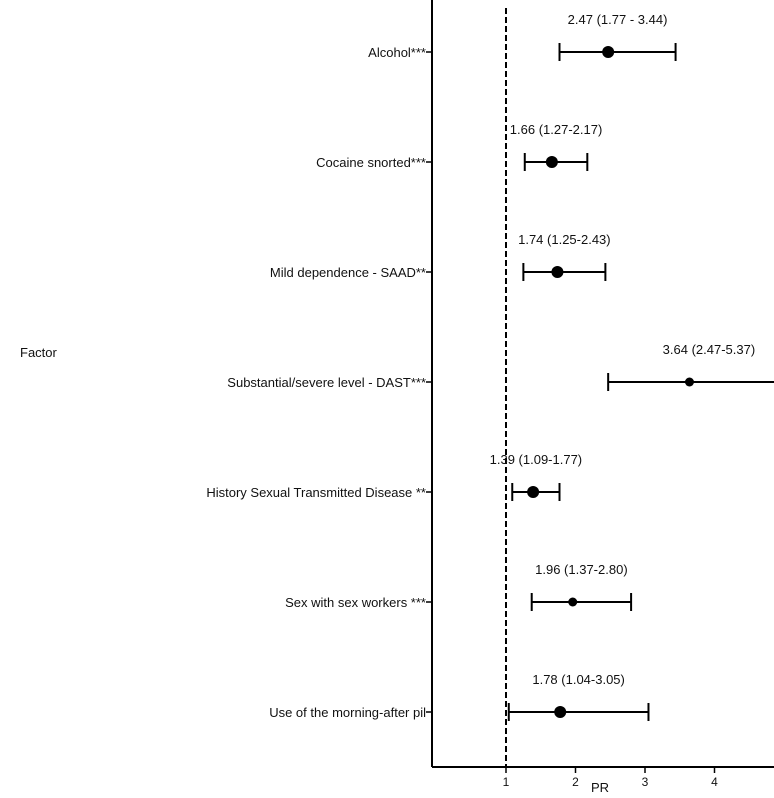  I want to click on x-tick-label: 2, so click(575, 782).